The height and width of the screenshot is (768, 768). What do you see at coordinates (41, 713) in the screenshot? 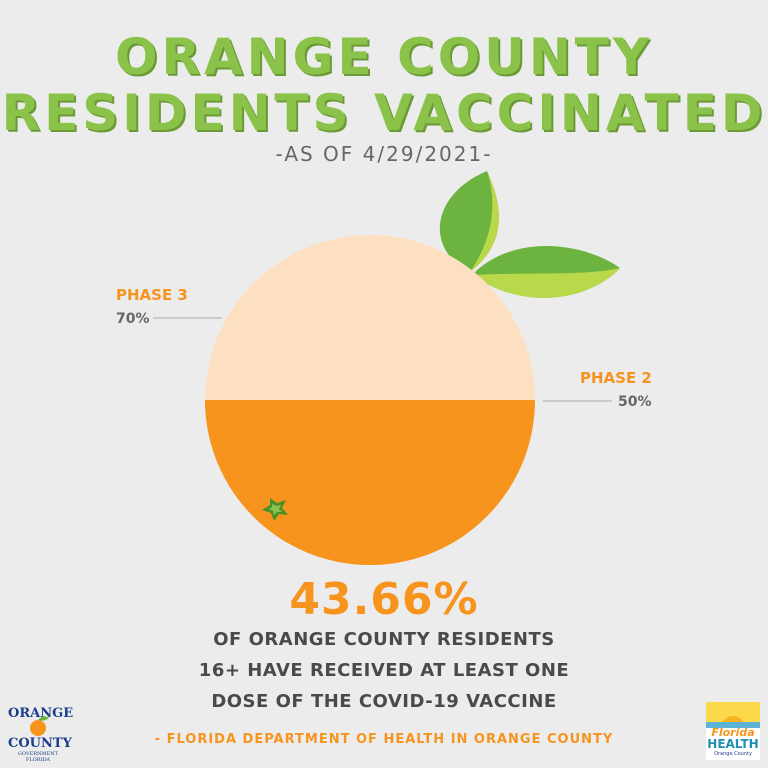
I see `logo-left-line-1: ORANGE` at bounding box center [41, 713].